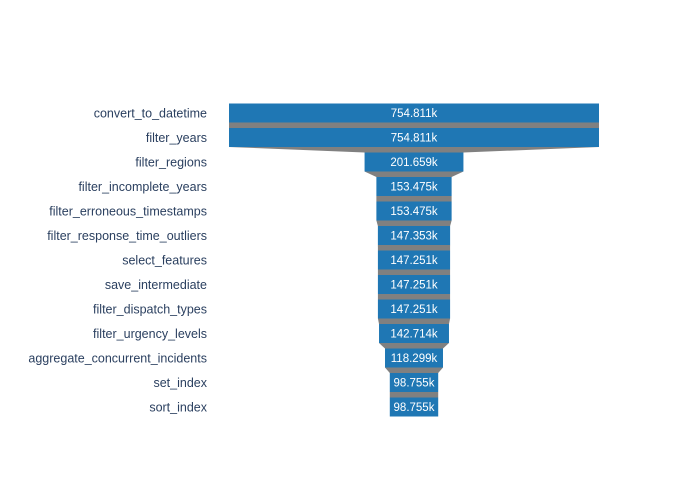  I want to click on funnel-bar-value-label: 201.659k, so click(414, 163).